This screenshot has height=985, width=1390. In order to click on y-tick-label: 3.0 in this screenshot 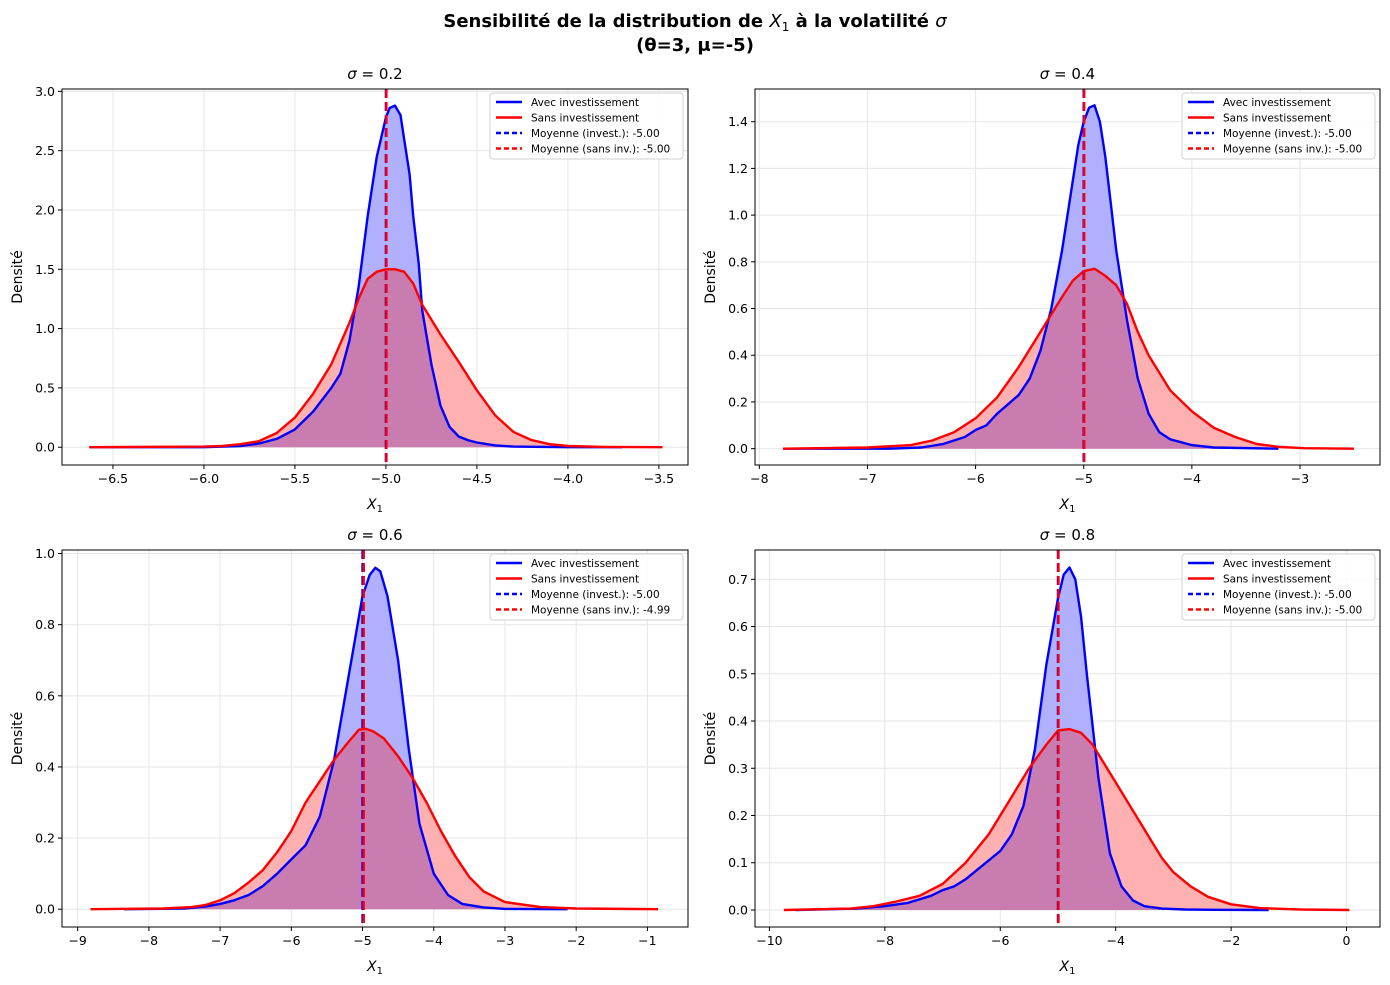, I will do `click(45, 91)`.